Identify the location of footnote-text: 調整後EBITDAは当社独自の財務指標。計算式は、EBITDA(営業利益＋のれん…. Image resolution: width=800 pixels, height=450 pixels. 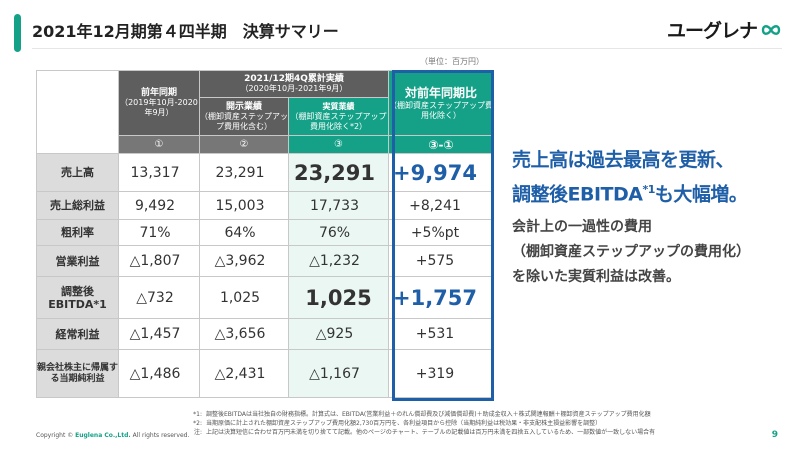
(428, 414).